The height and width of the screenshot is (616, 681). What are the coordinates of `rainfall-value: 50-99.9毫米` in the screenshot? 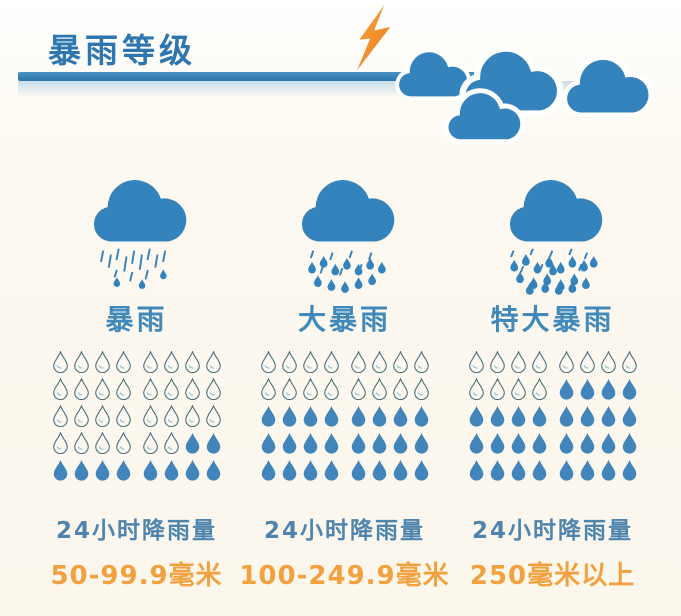 It's located at (136, 576).